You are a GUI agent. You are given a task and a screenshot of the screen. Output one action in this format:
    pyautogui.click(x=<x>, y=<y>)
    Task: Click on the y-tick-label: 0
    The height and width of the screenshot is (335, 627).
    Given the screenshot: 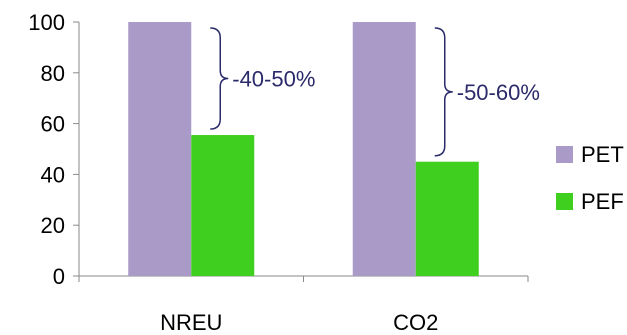 What is the action you would take?
    pyautogui.click(x=59, y=276)
    